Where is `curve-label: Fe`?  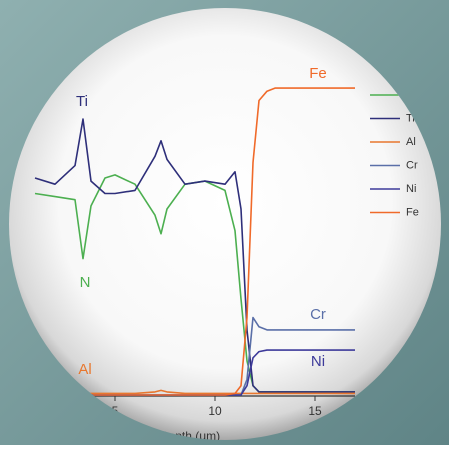
curve-label: Fe is located at coordinates (318, 73).